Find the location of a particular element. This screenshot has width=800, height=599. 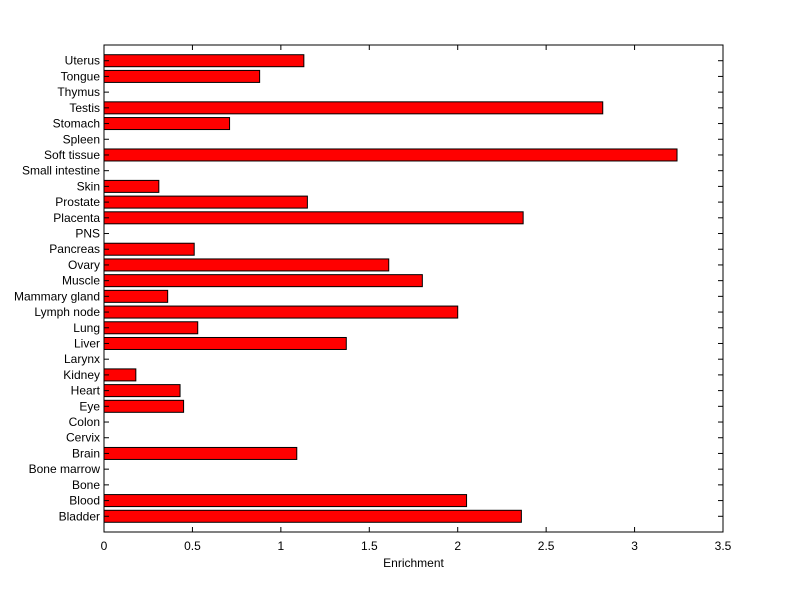

y-tick-label-soft-tissue: Soft tissue is located at coordinates (72, 155).